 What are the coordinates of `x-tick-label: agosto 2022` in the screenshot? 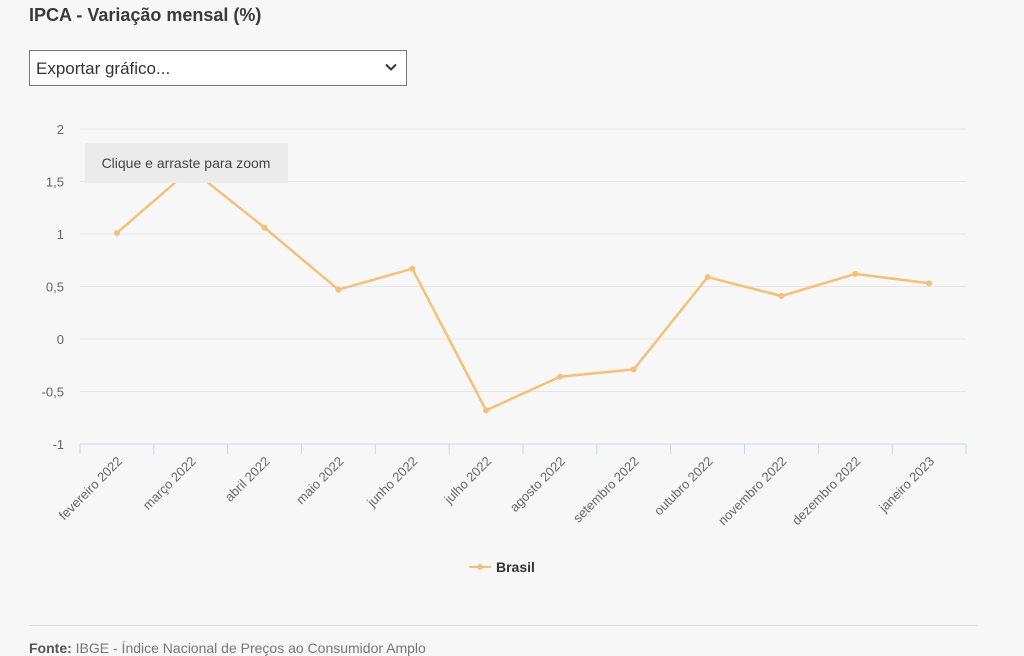 It's located at (537, 484).